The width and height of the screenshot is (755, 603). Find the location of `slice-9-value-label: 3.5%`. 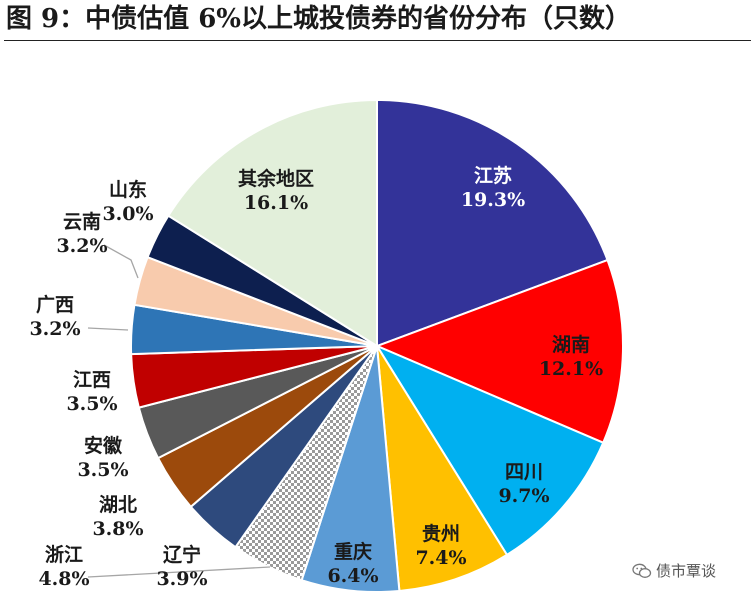

slice-9-value-label: 3.5% is located at coordinates (102, 470).